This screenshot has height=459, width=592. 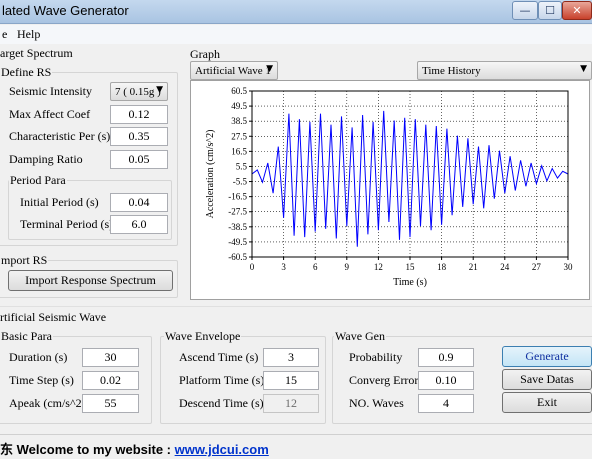 What do you see at coordinates (547, 356) in the screenshot?
I see `generate-button: Generate` at bounding box center [547, 356].